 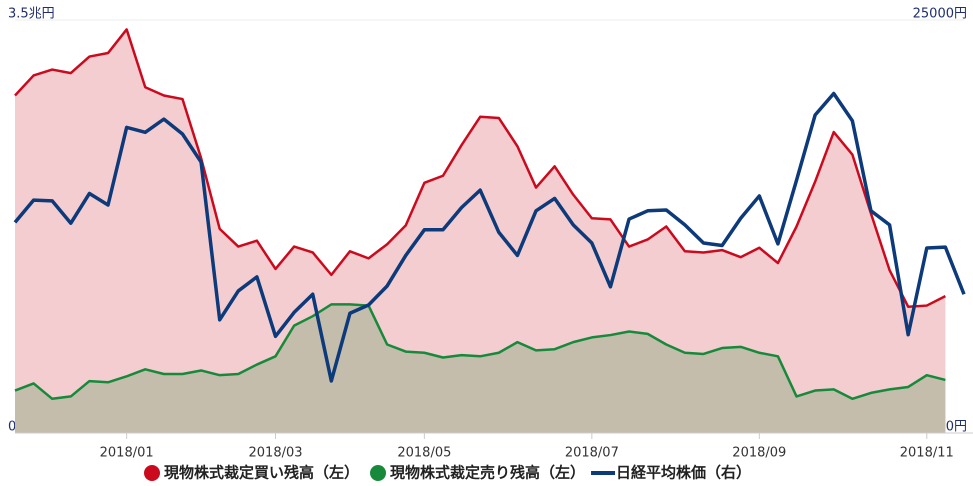 What do you see at coordinates (759, 453) in the screenshot?
I see `x-tick-label: 2018/09` at bounding box center [759, 453].